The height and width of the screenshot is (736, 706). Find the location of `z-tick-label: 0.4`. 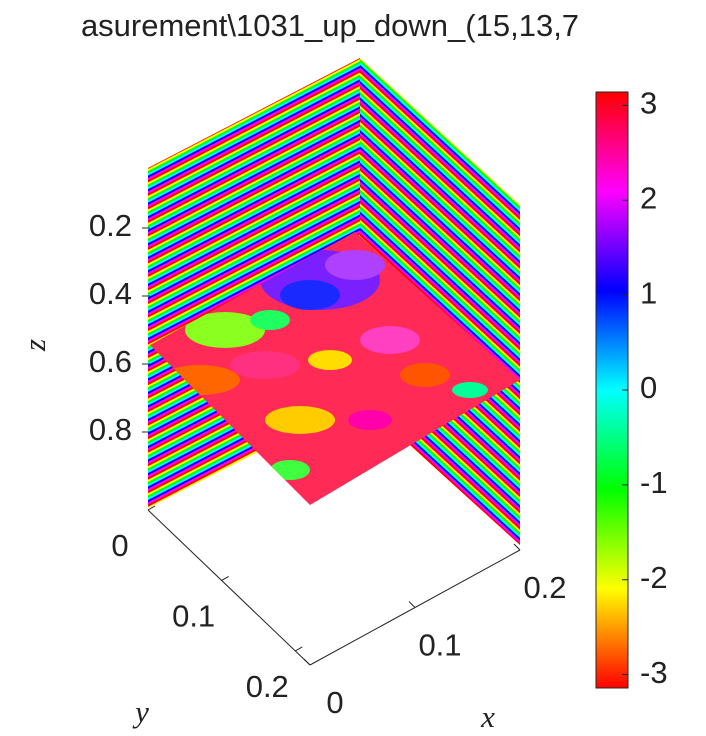

z-tick-label: 0.4 is located at coordinates (110, 293).